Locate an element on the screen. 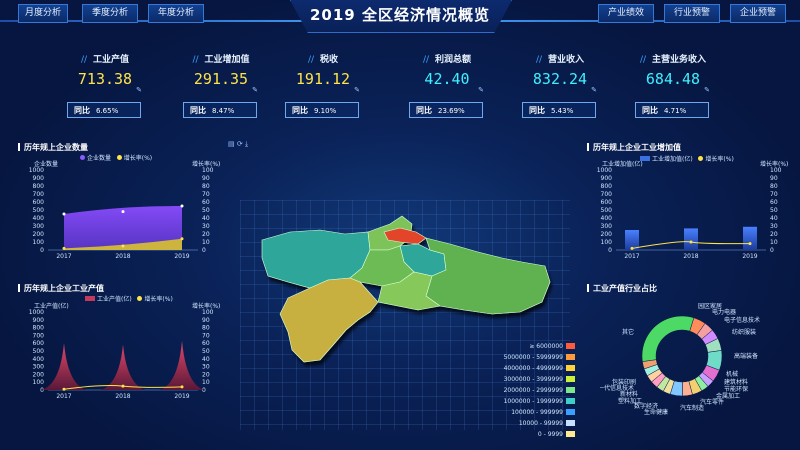  series-area-growth is located at coordinates (123, 244).